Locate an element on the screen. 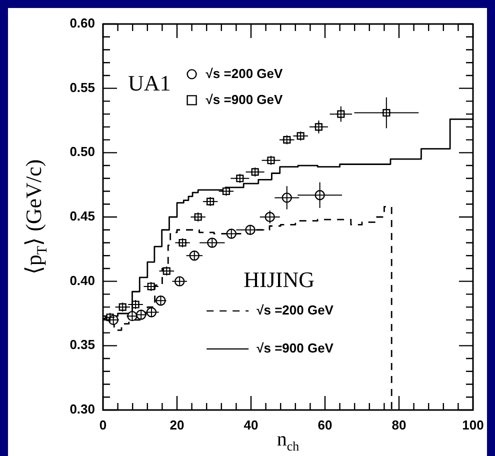 The width and height of the screenshot is (495, 456). x-tick-label: 0 is located at coordinates (103, 424).